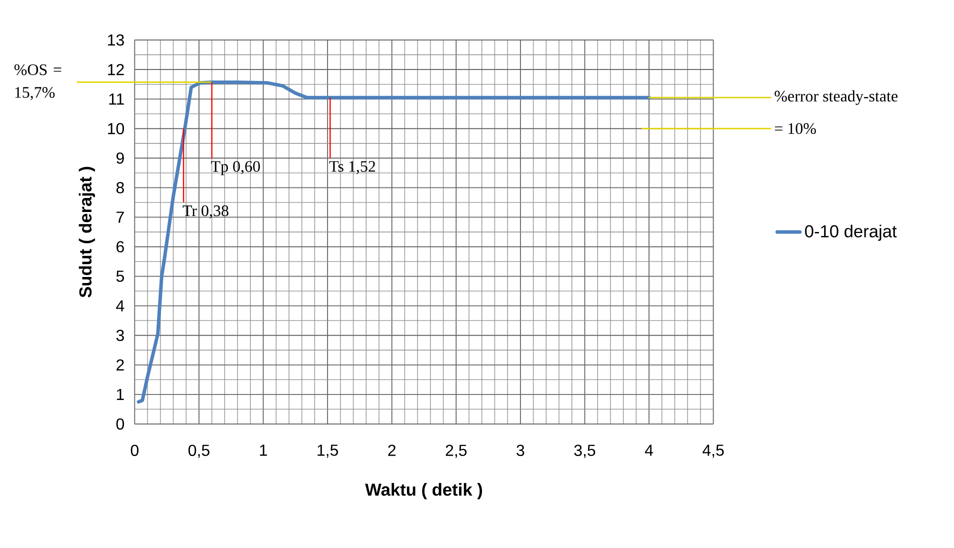  Describe the element at coordinates (120, 188) in the screenshot. I see `y-tick-label: 8` at that location.